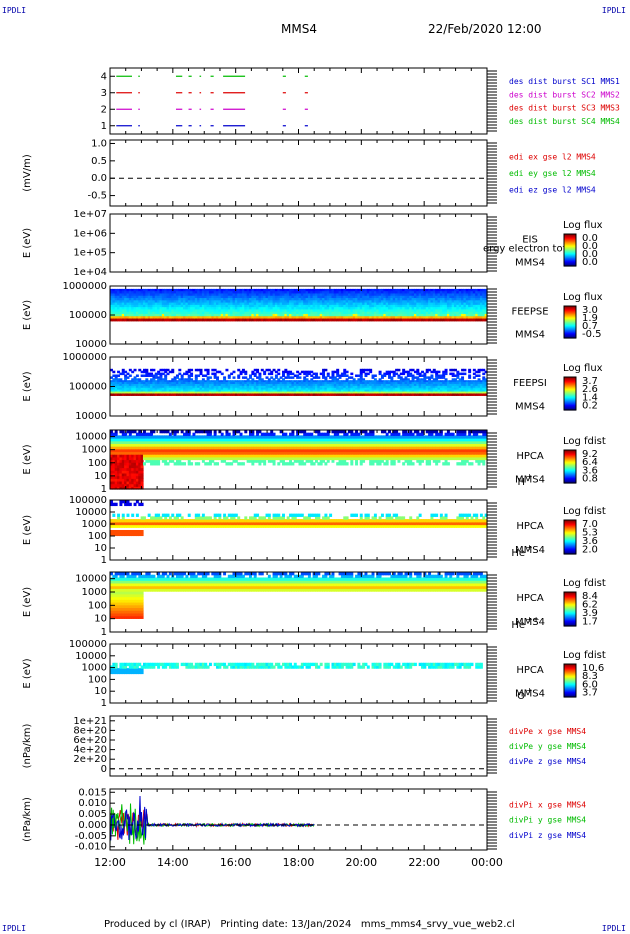 The width and height of the screenshot is (630, 934). Describe the element at coordinates (97, 196) in the screenshot. I see `y-tick-label: -0.5` at that location.